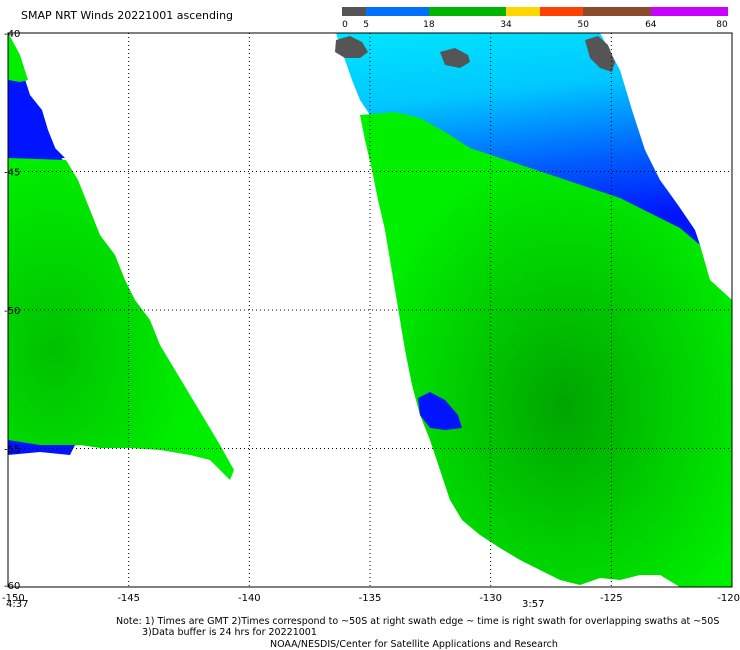 The image size is (740, 650). I want to click on x-tick-label: -140, so click(249, 598).